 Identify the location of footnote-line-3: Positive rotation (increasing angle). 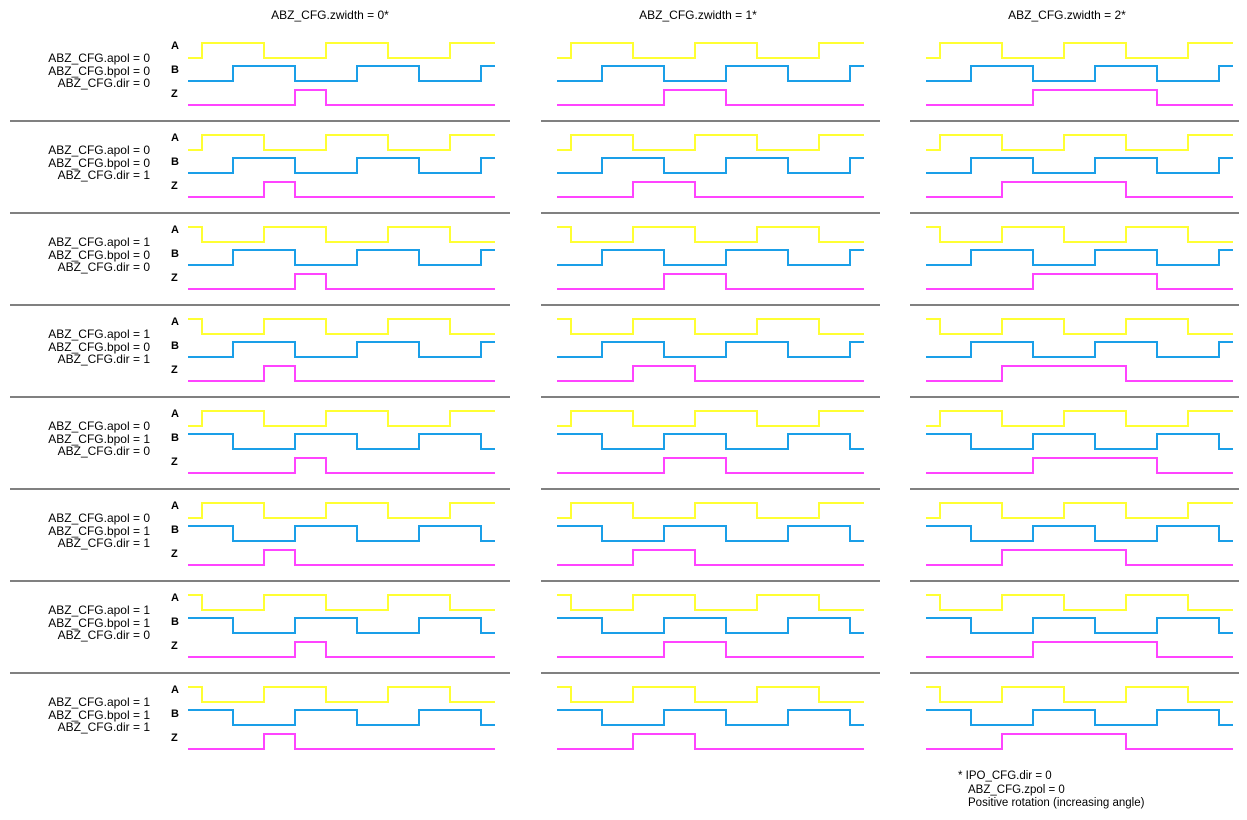
(1056, 803).